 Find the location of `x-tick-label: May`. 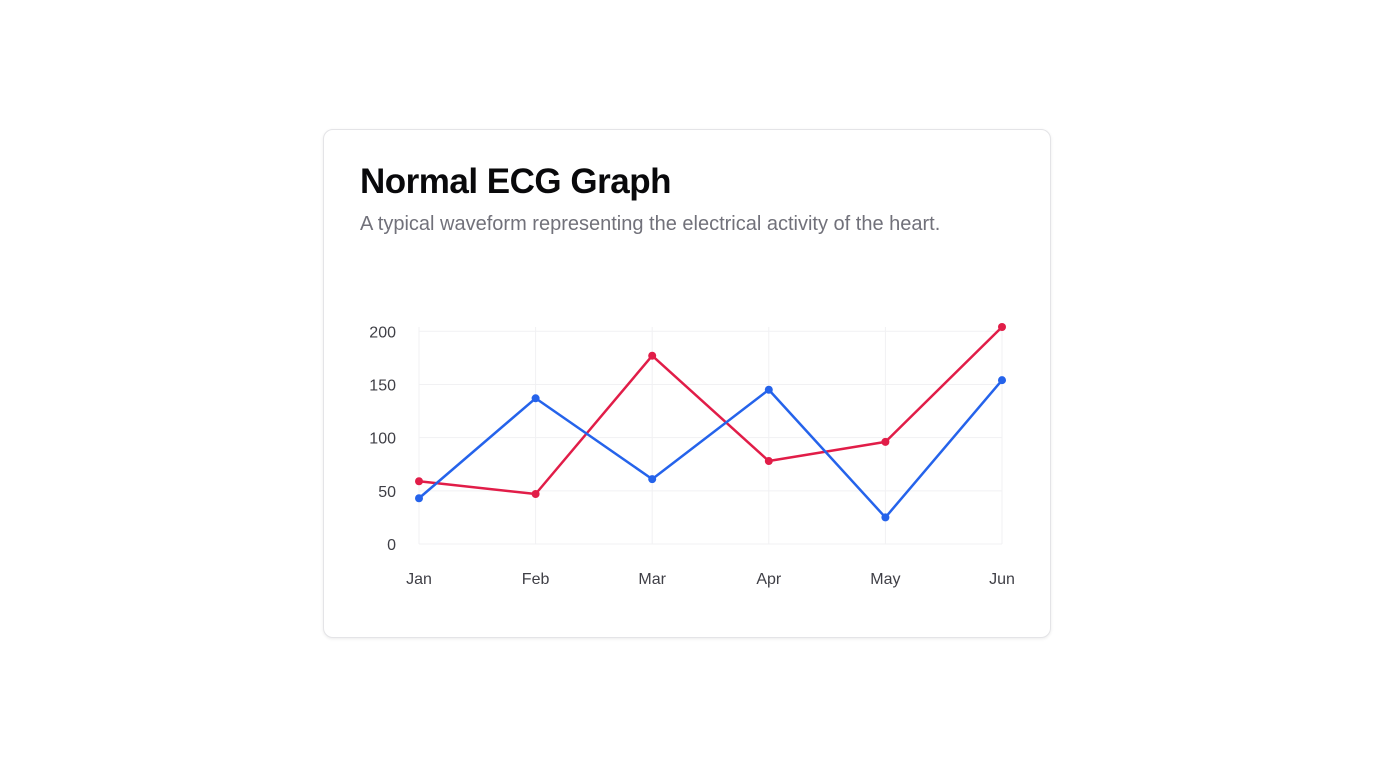

x-tick-label: May is located at coordinates (885, 579).